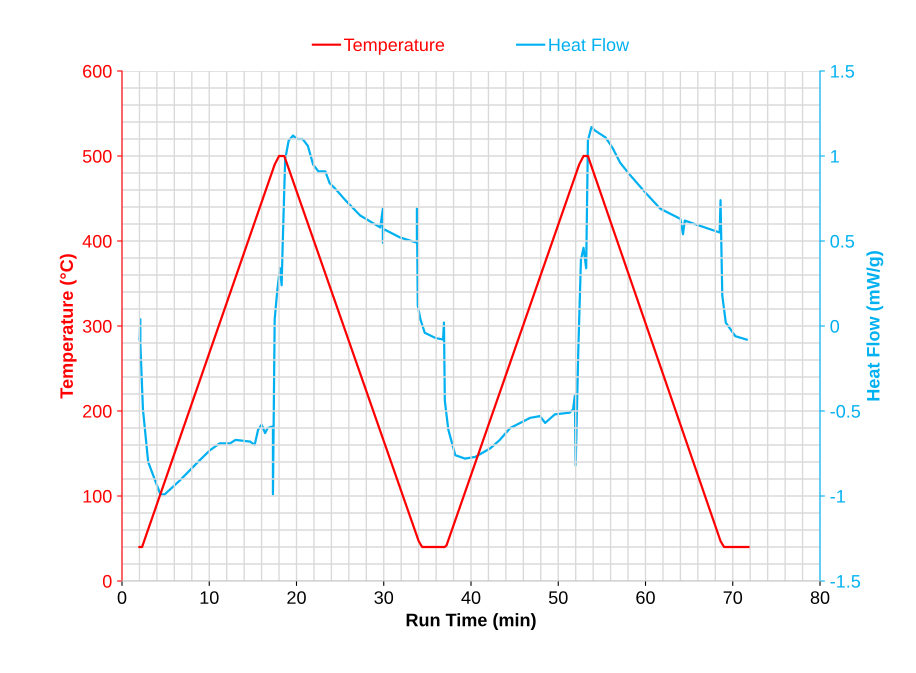 Image resolution: width=916 pixels, height=673 pixels. What do you see at coordinates (107, 581) in the screenshot?
I see `y-tick-label: 0` at bounding box center [107, 581].